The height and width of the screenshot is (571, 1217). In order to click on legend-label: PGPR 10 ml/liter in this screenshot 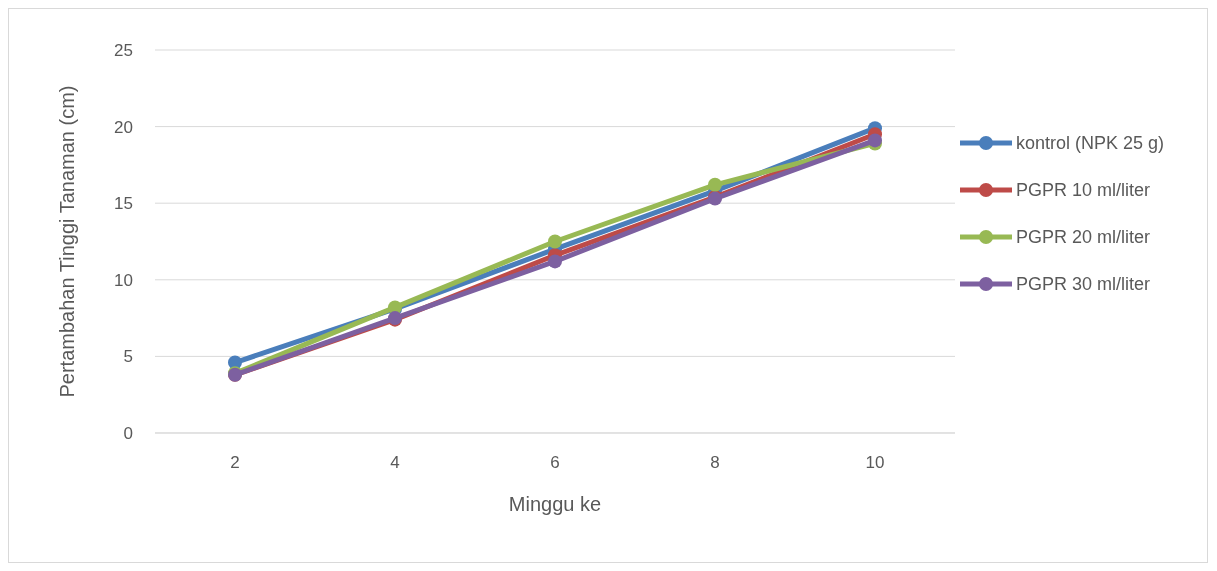, I will do `click(1083, 190)`.